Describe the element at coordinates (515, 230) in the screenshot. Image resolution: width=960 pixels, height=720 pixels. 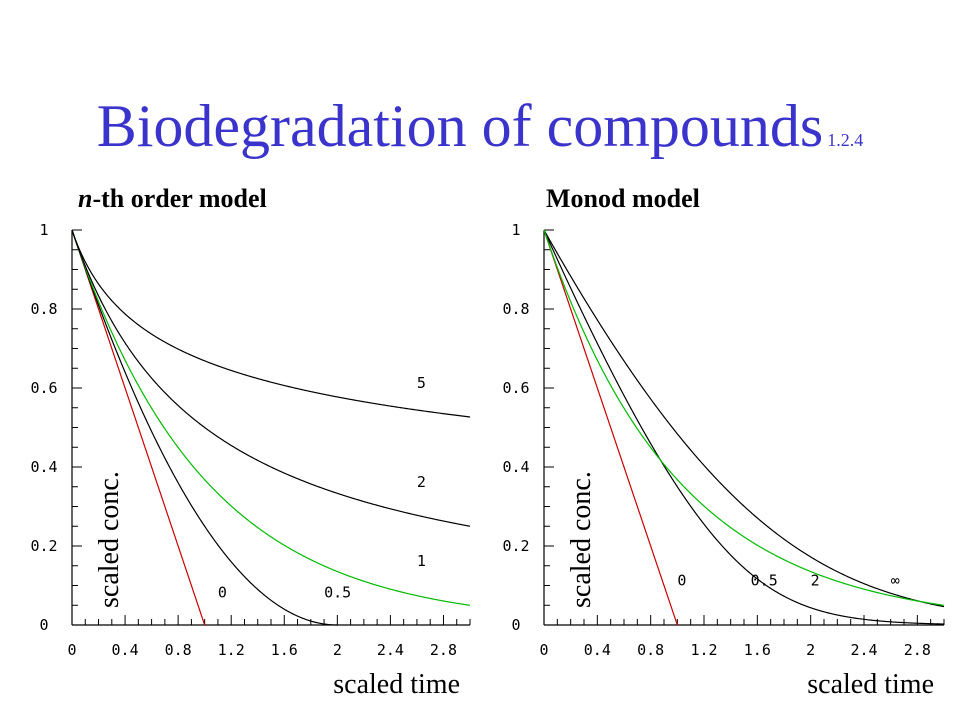
I see `right-y-tick-label: 1` at that location.